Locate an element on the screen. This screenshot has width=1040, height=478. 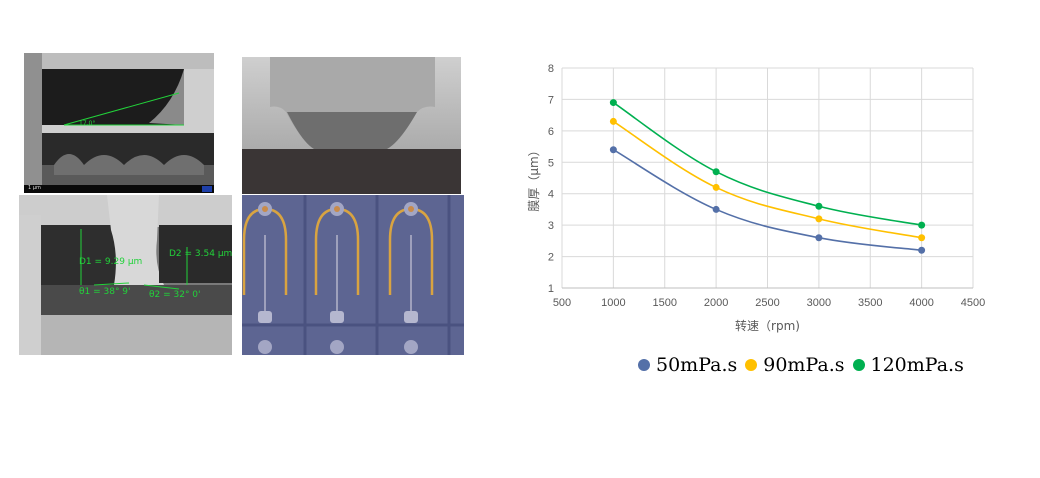
profile-image-top is located at coordinates (351, 125).